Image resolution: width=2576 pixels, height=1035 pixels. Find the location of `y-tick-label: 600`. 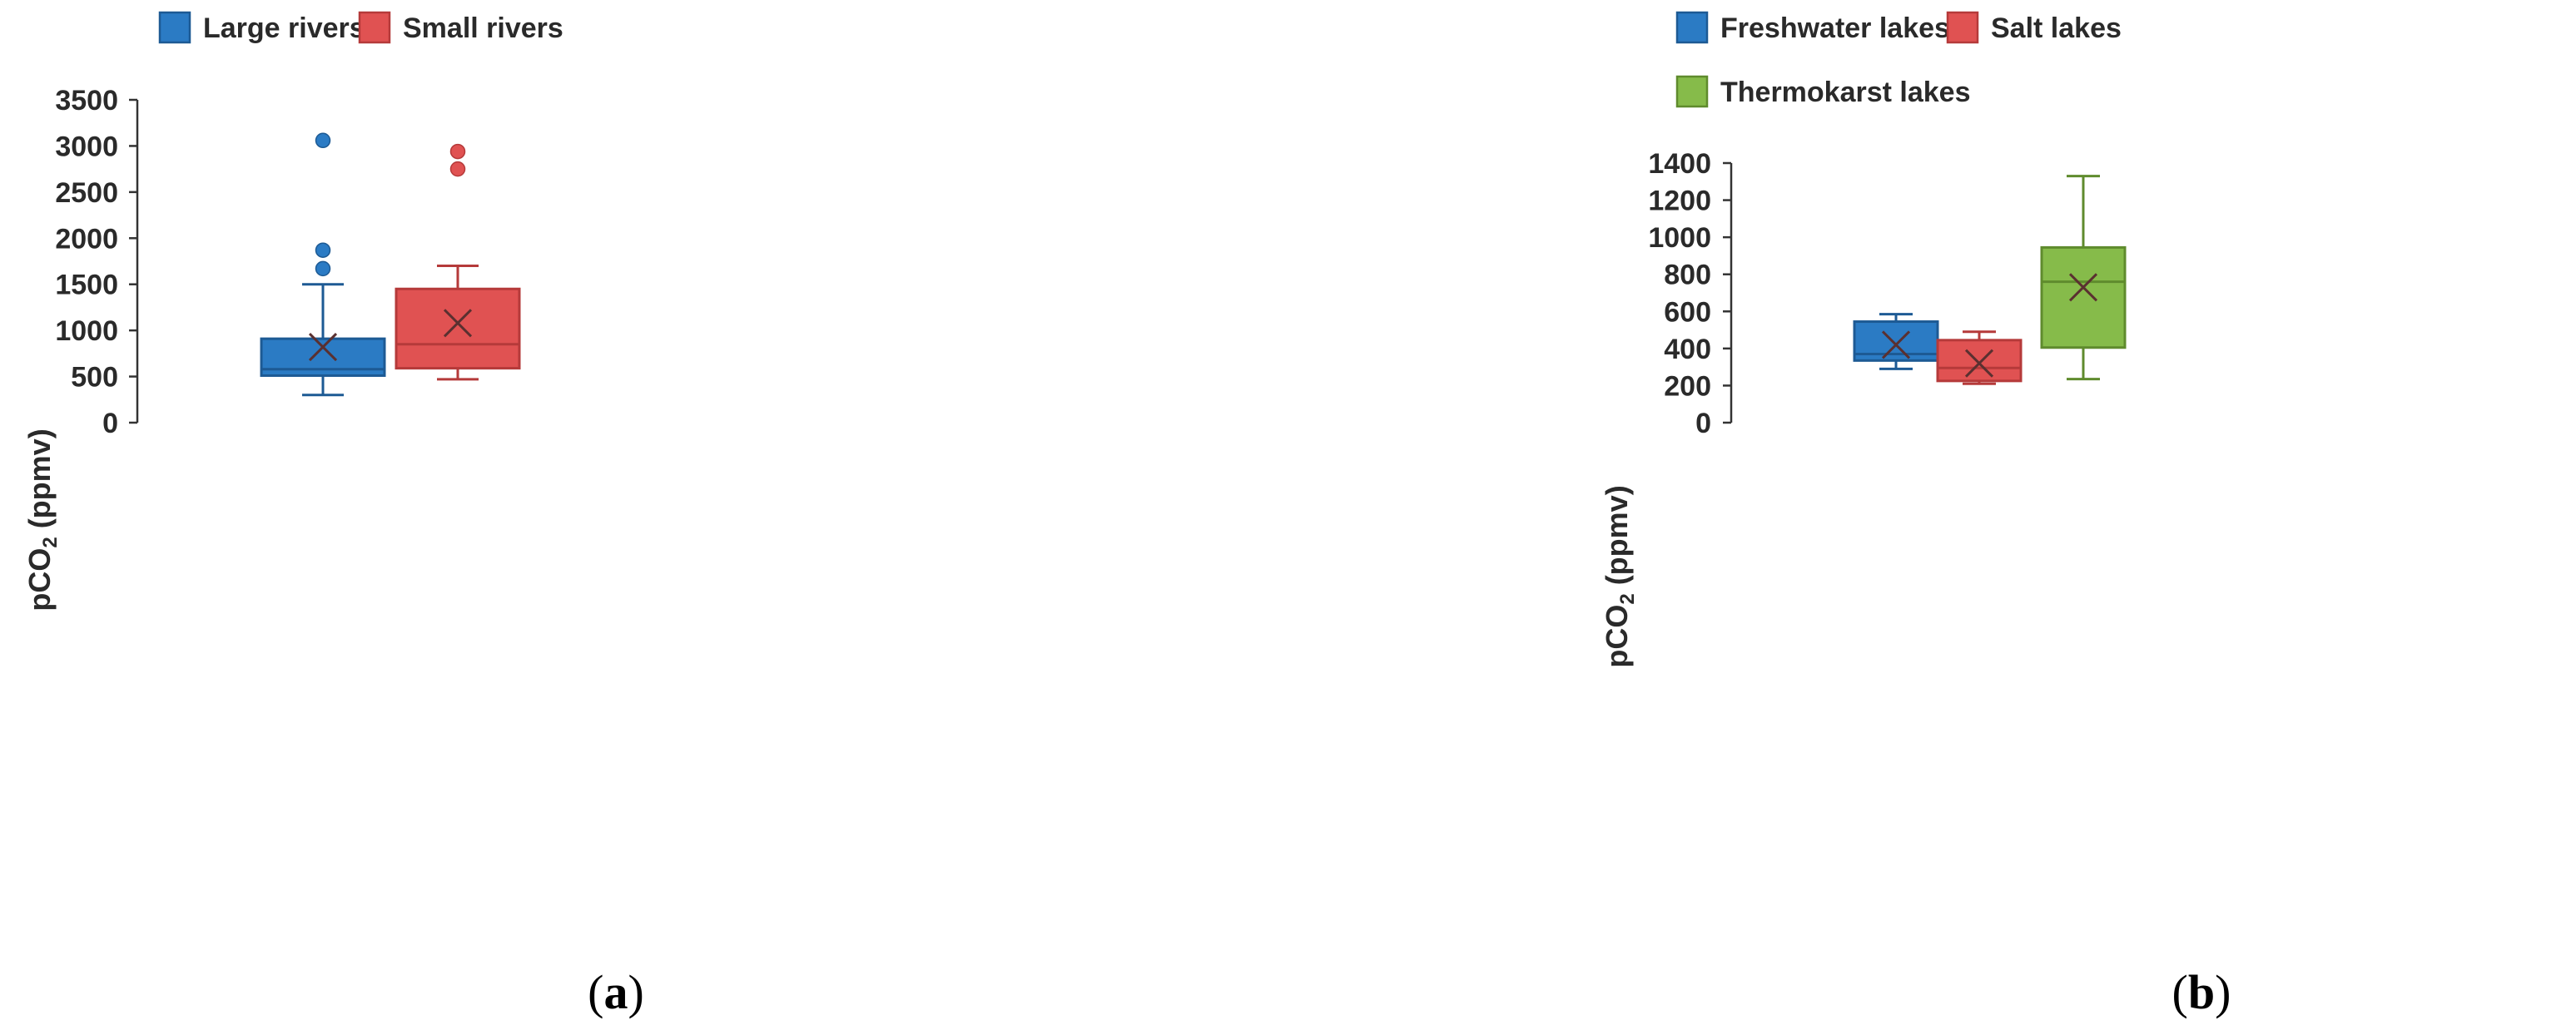

y-tick-label: 600 is located at coordinates (1687, 312).